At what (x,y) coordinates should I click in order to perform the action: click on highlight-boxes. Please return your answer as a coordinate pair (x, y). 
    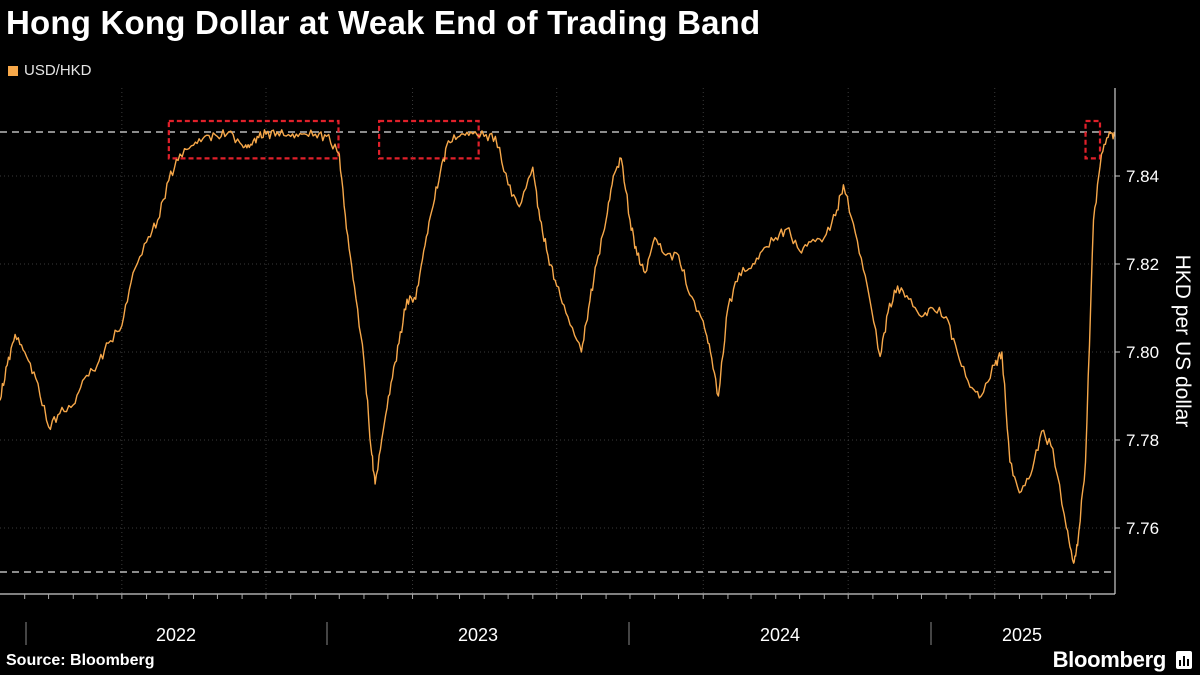
    Looking at the image, I should click on (634, 139).